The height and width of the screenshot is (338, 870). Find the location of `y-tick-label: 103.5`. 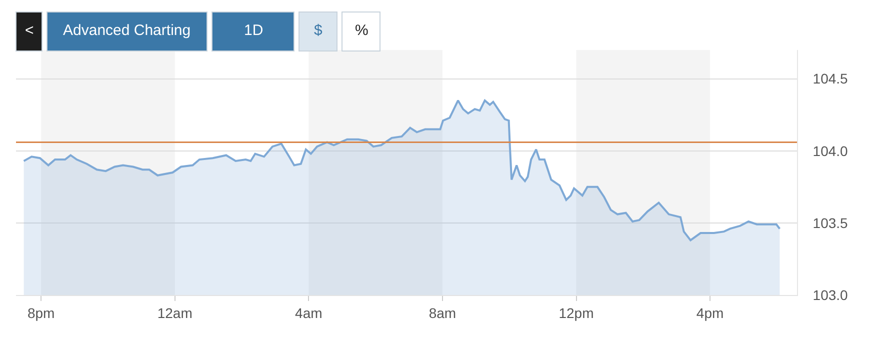

y-tick-label: 103.5 is located at coordinates (830, 222).